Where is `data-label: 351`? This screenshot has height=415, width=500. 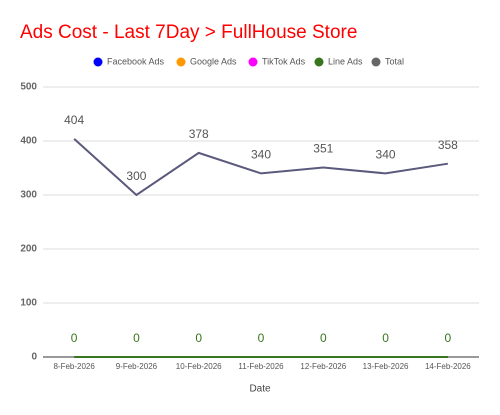 data-label: 351 is located at coordinates (323, 149).